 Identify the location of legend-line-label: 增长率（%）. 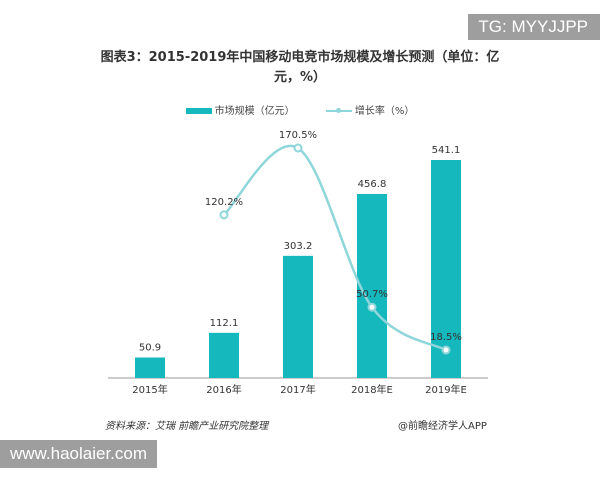
(384, 111).